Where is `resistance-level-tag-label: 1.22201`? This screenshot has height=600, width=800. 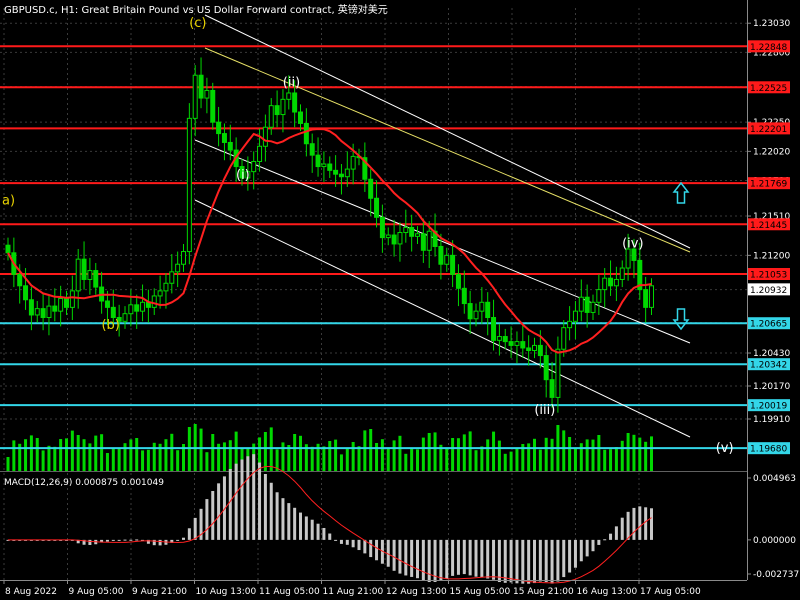
resistance-level-tag-label: 1.22201 is located at coordinates (768, 130).